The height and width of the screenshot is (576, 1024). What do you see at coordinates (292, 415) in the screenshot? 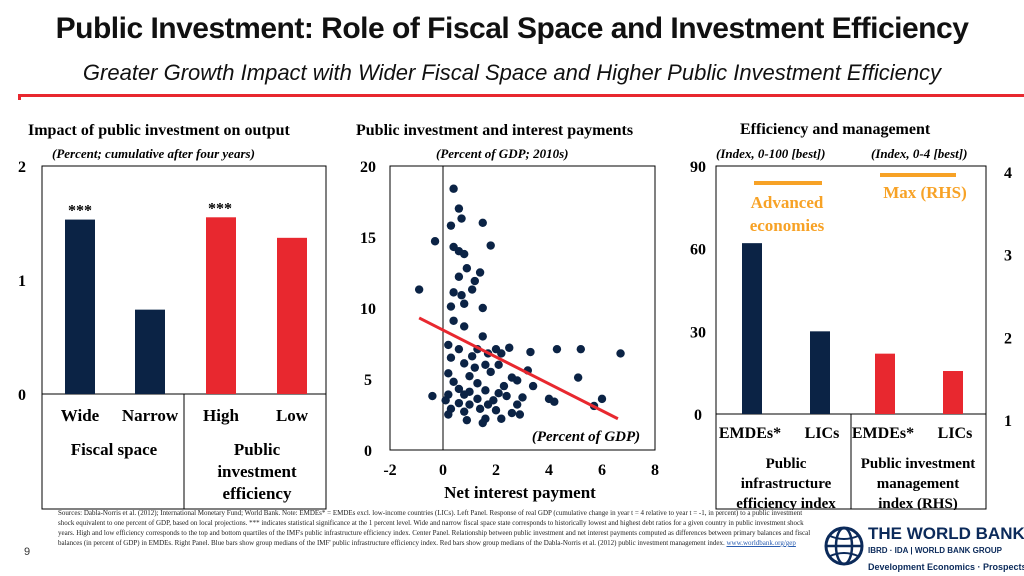
I see `panel1-xtick: Low` at bounding box center [292, 415].